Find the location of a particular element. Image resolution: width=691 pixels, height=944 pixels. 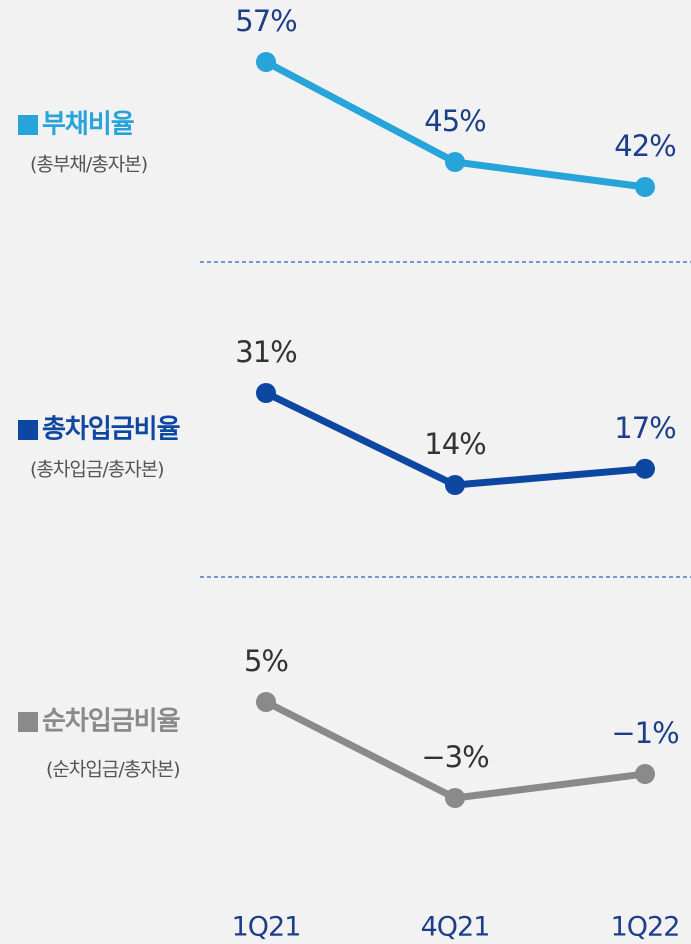

x-tick-label: 1Q21 is located at coordinates (266, 927).